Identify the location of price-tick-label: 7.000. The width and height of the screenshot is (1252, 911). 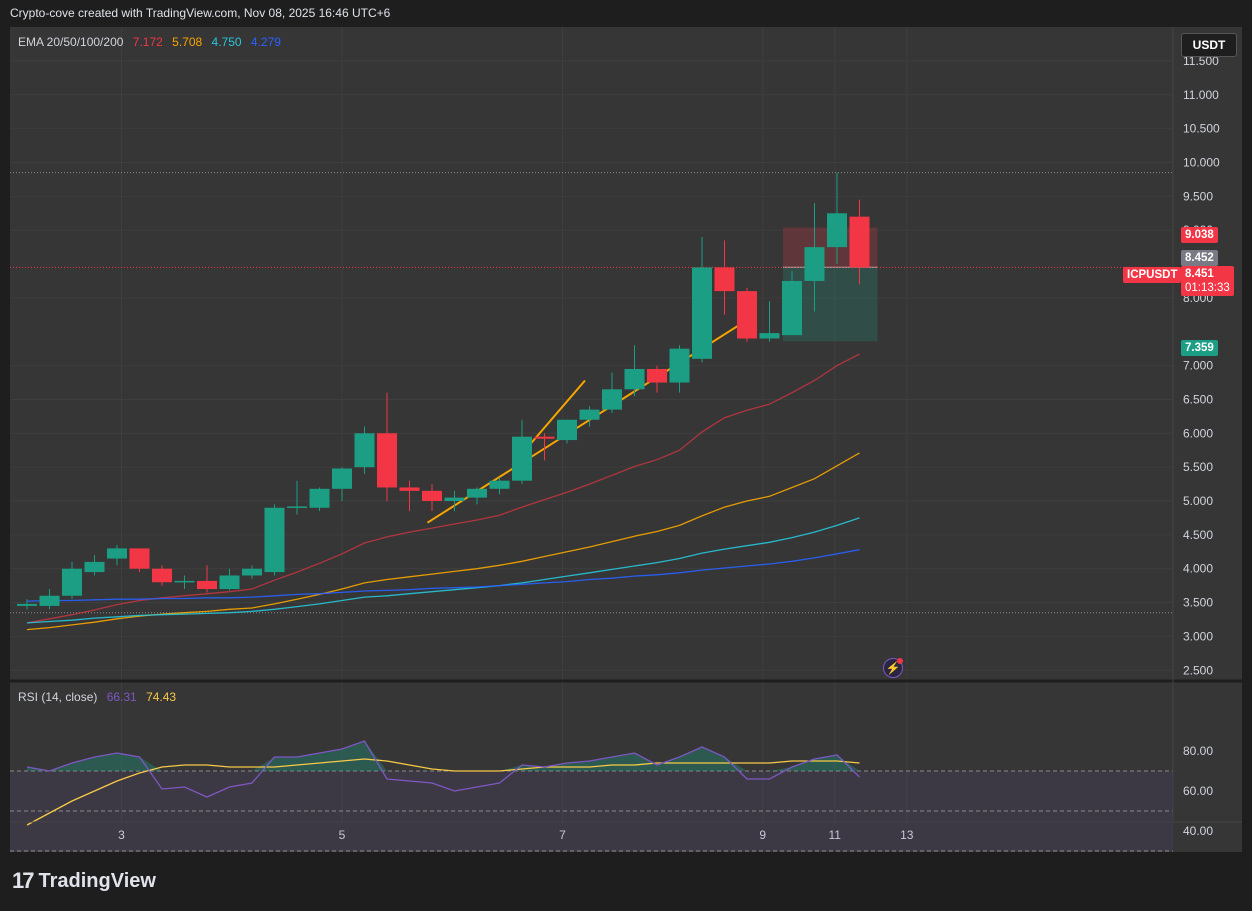
(1198, 366).